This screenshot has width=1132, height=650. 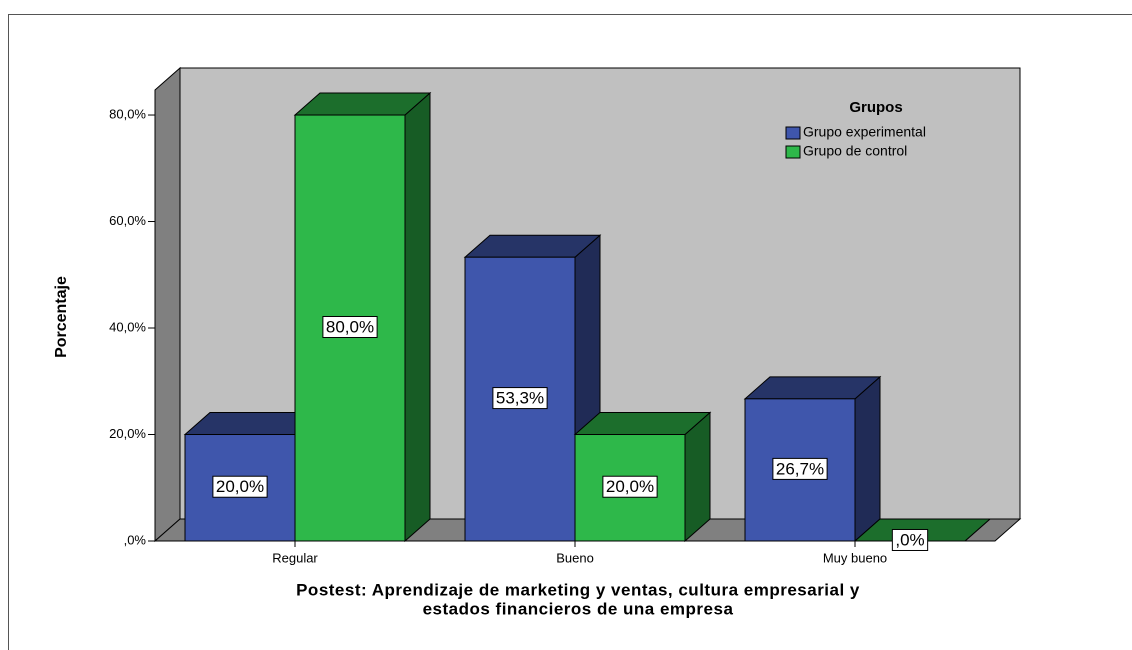 I want to click on y-tick-label: 80,0%, so click(x=127, y=113).